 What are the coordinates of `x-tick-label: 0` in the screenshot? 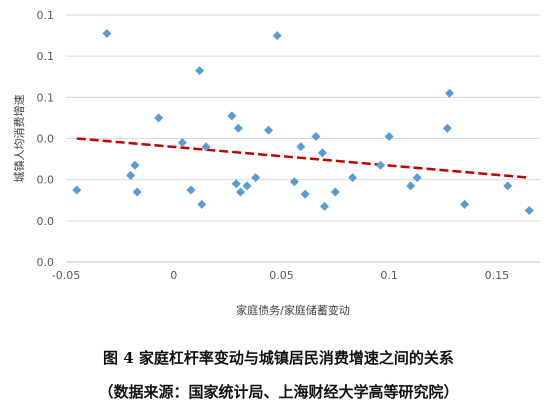 It's located at (173, 275).